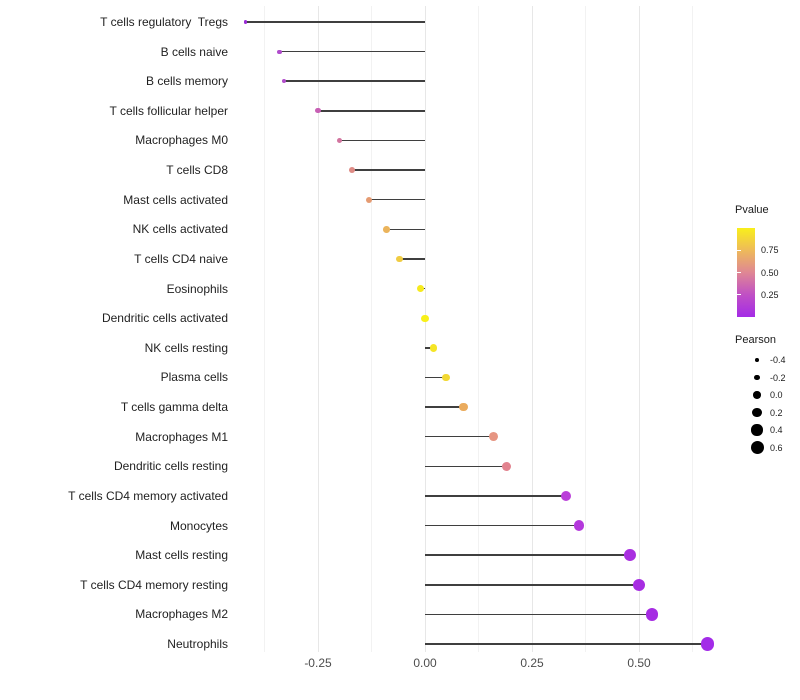 Image resolution: width=800 pixels, height=700 pixels. Describe the element at coordinates (776, 430) in the screenshot. I see `pearson-size-label: 0.4` at that location.